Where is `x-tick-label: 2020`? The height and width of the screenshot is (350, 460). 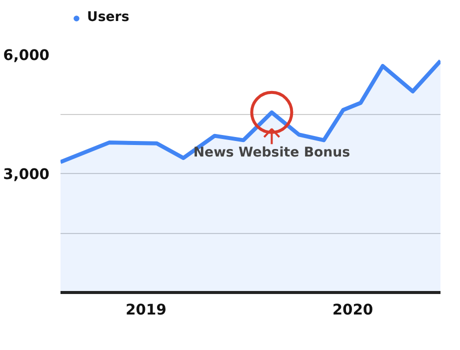
x-tick-label: 2020 is located at coordinates (353, 310).